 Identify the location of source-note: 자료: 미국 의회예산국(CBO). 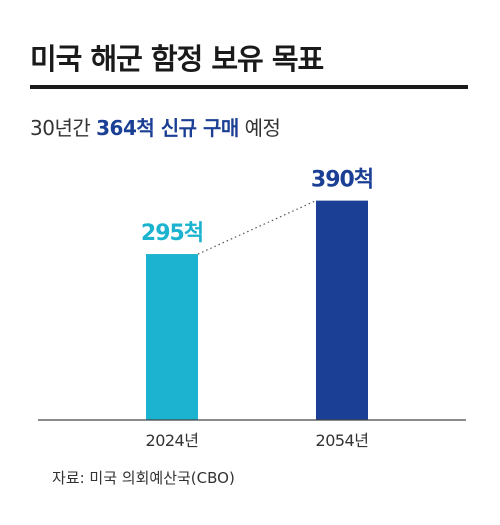
(143, 478).